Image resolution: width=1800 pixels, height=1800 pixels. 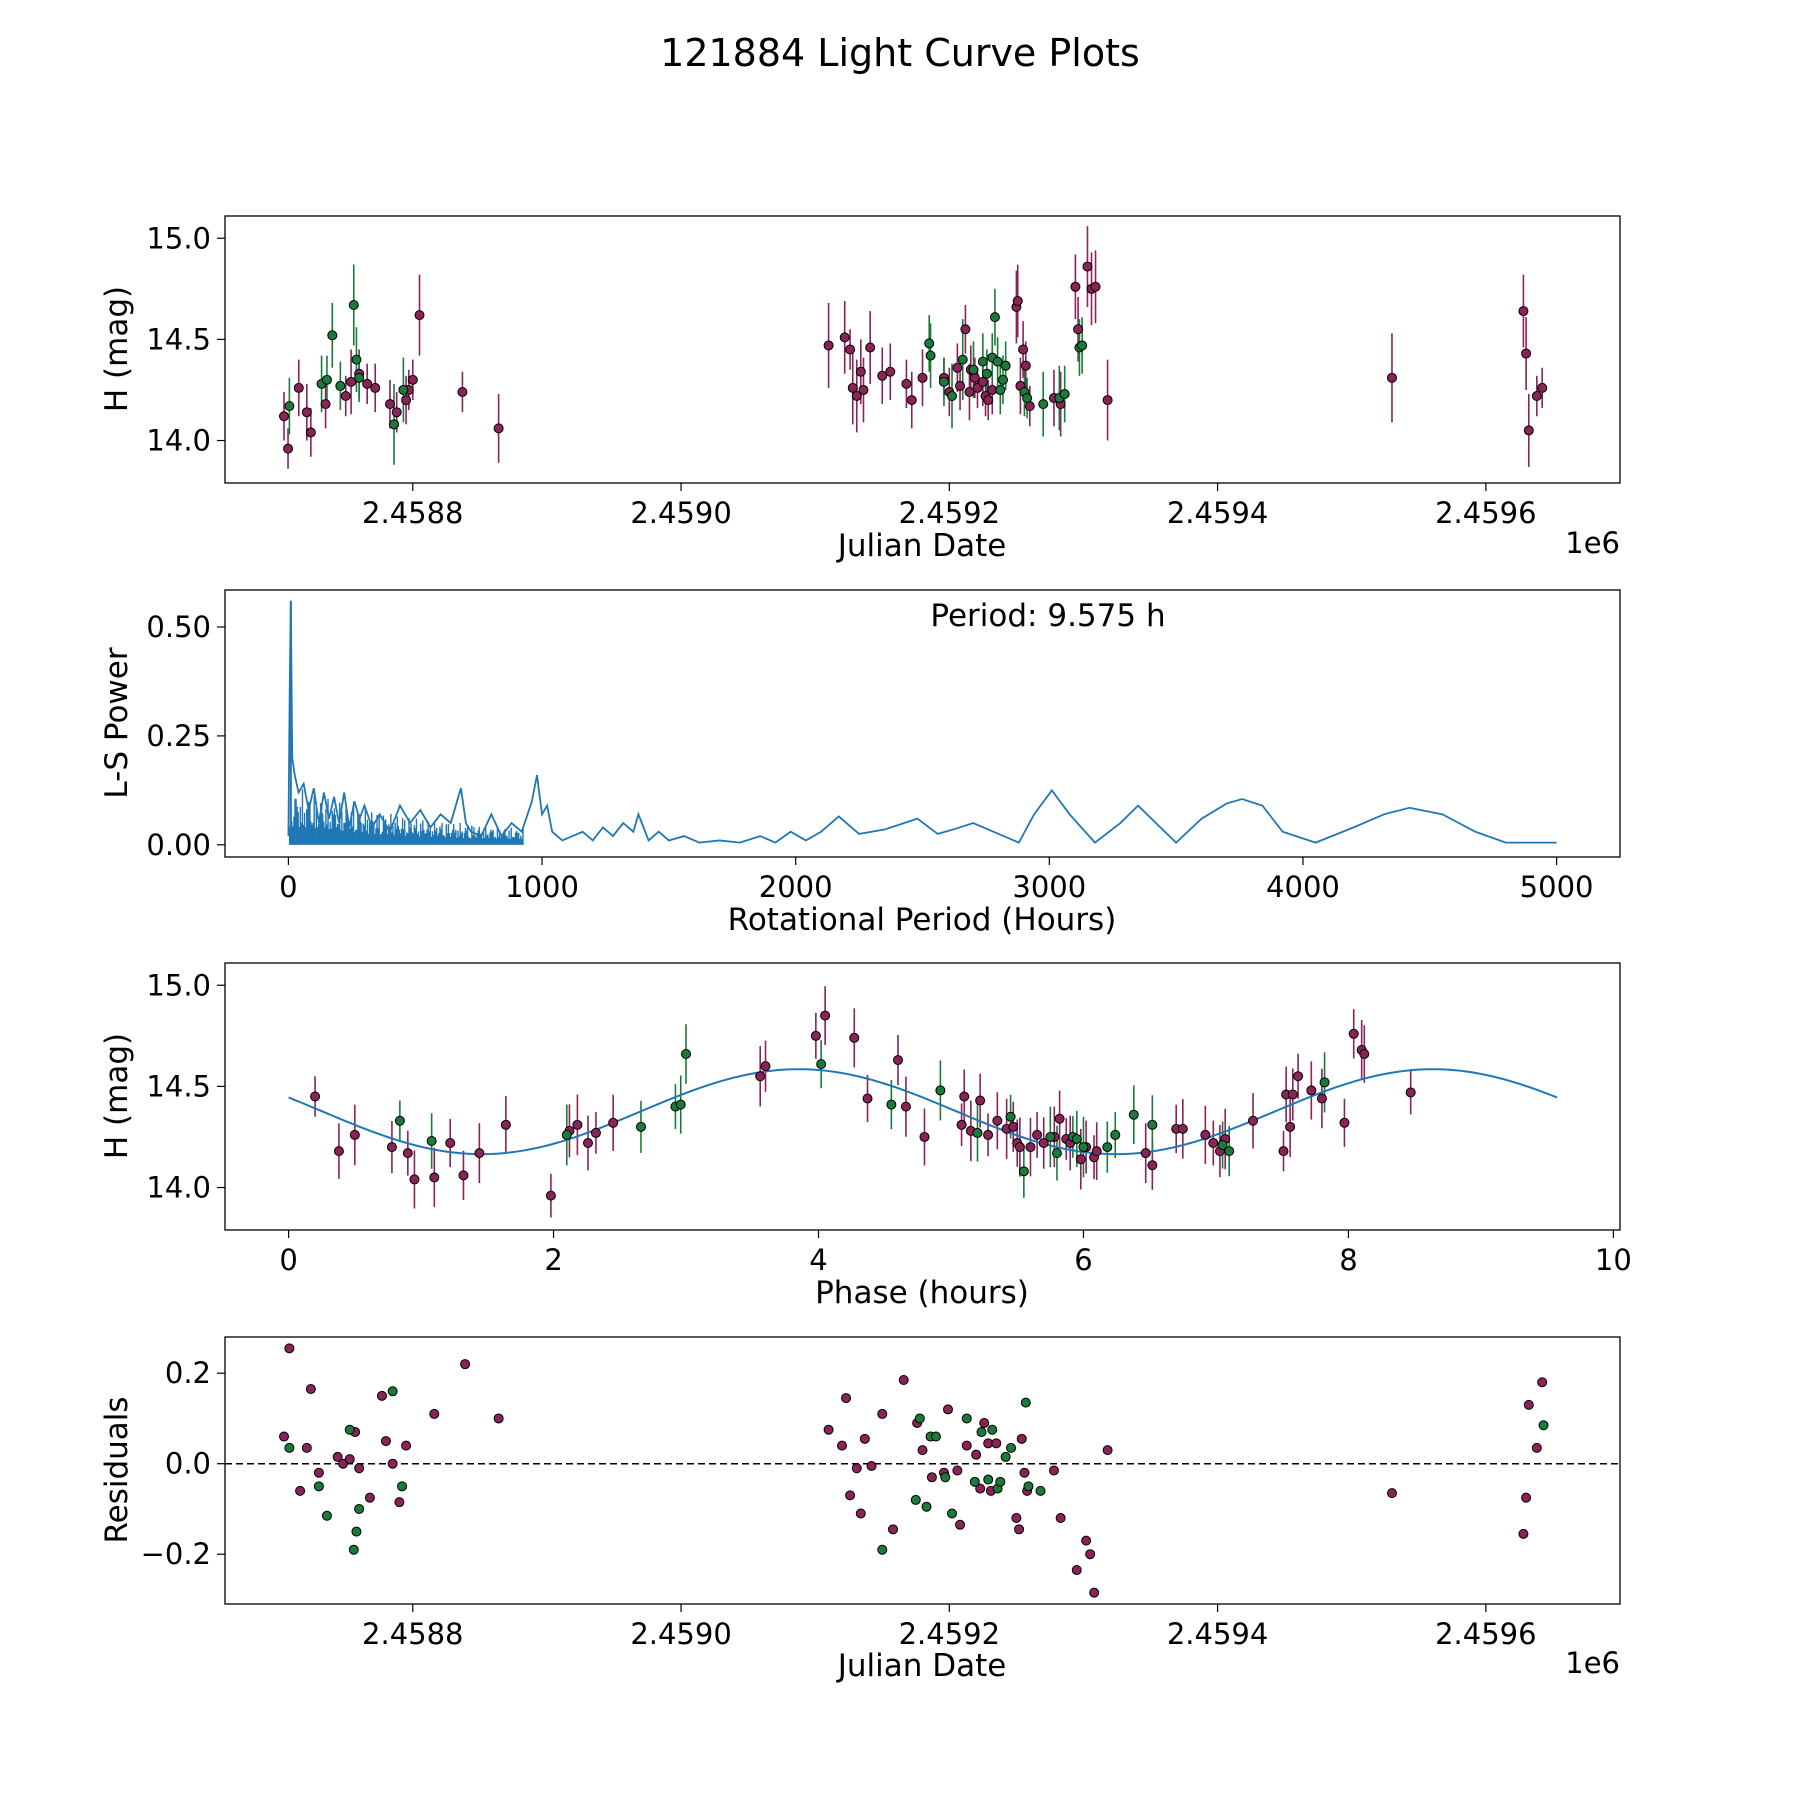 I want to click on periodogram-line, so click(x=922, y=722).